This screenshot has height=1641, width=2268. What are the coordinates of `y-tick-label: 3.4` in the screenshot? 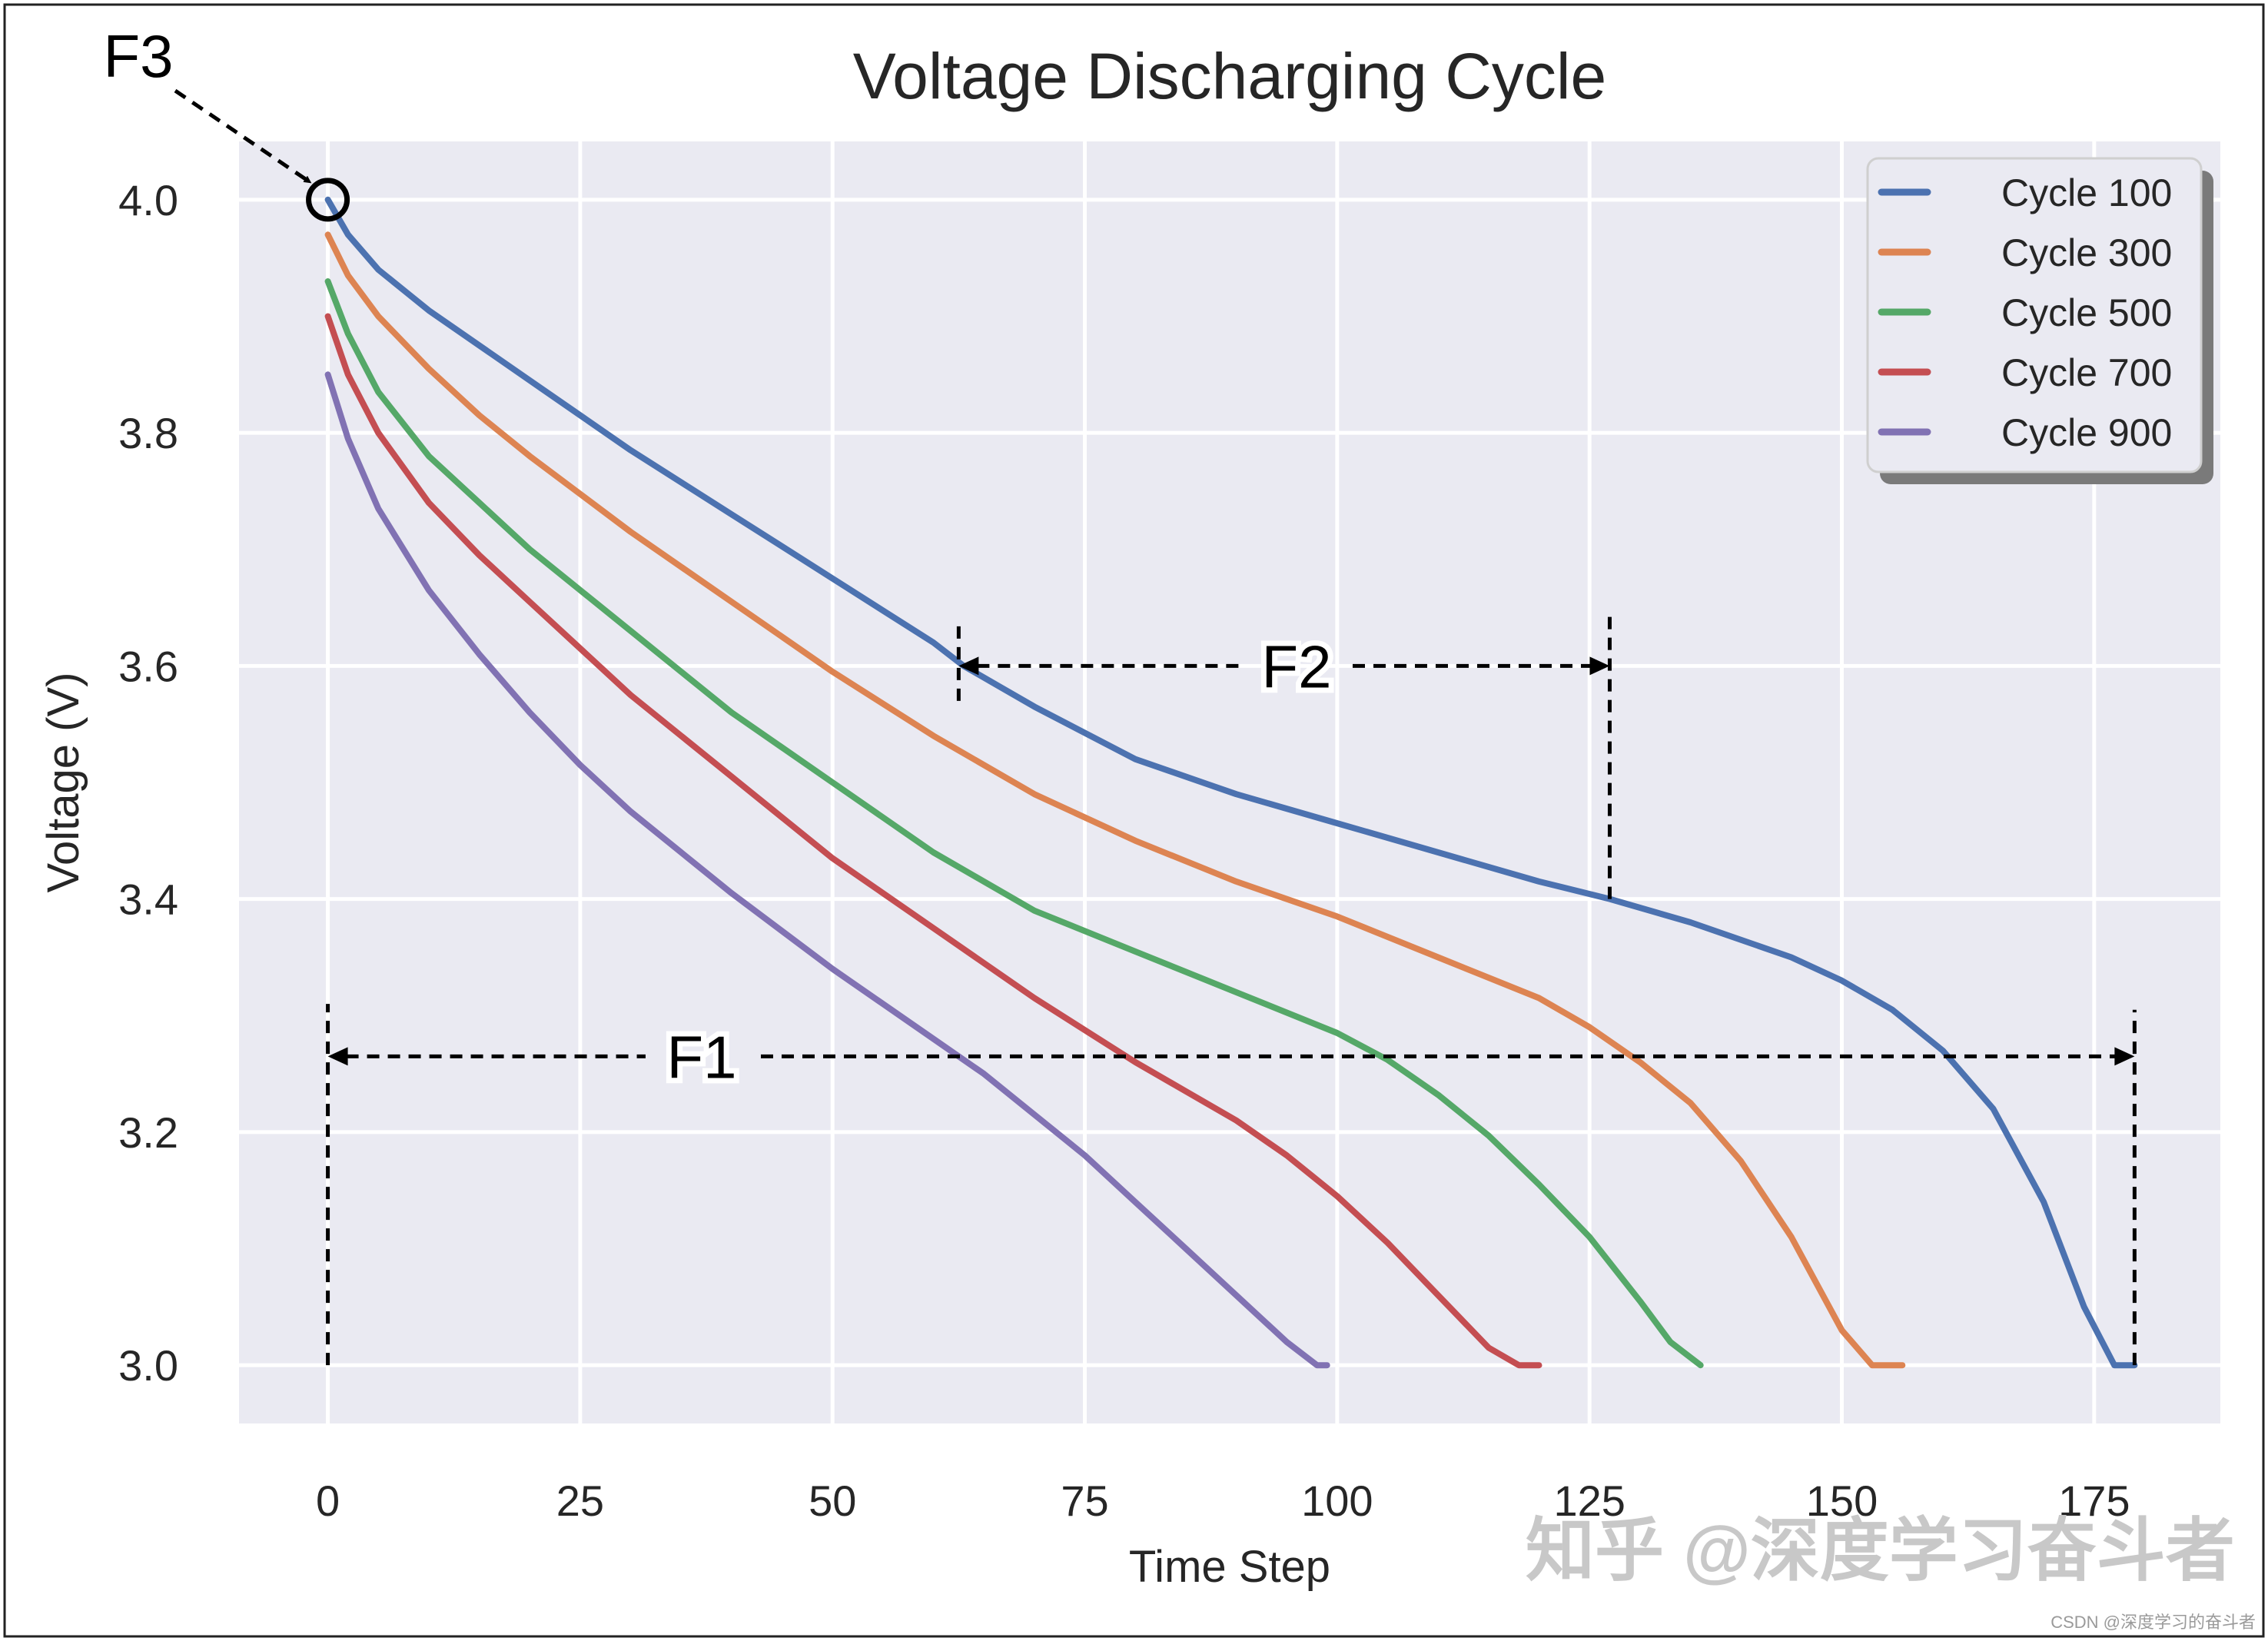 It's located at (148, 899).